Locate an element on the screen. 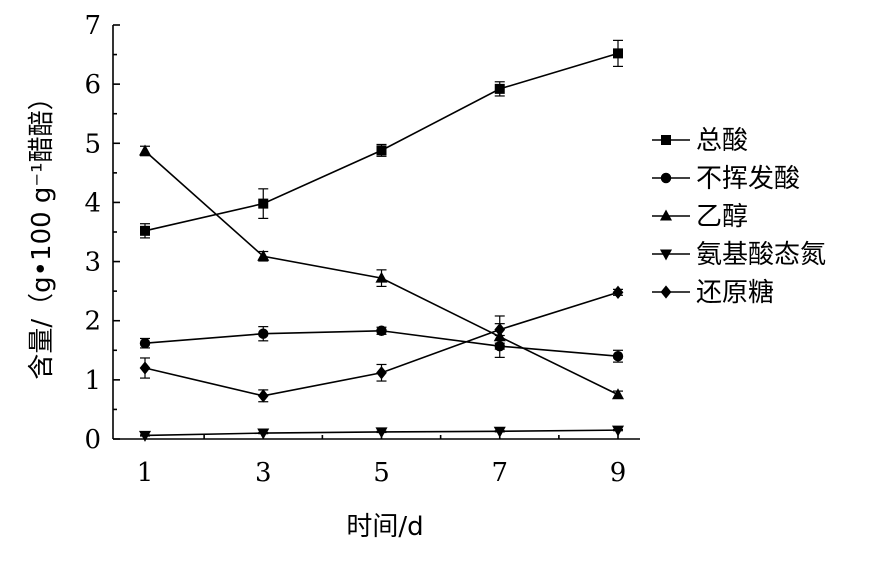  legend-label: 不挥发酸 is located at coordinates (748, 179).